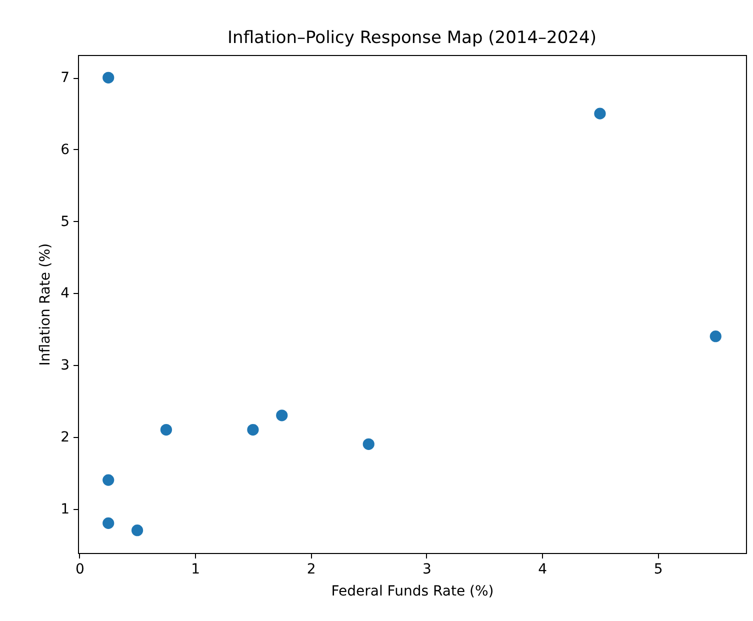  I want to click on chart-title: Inflation–Policy Response Map (2014–2024), so click(412, 38).